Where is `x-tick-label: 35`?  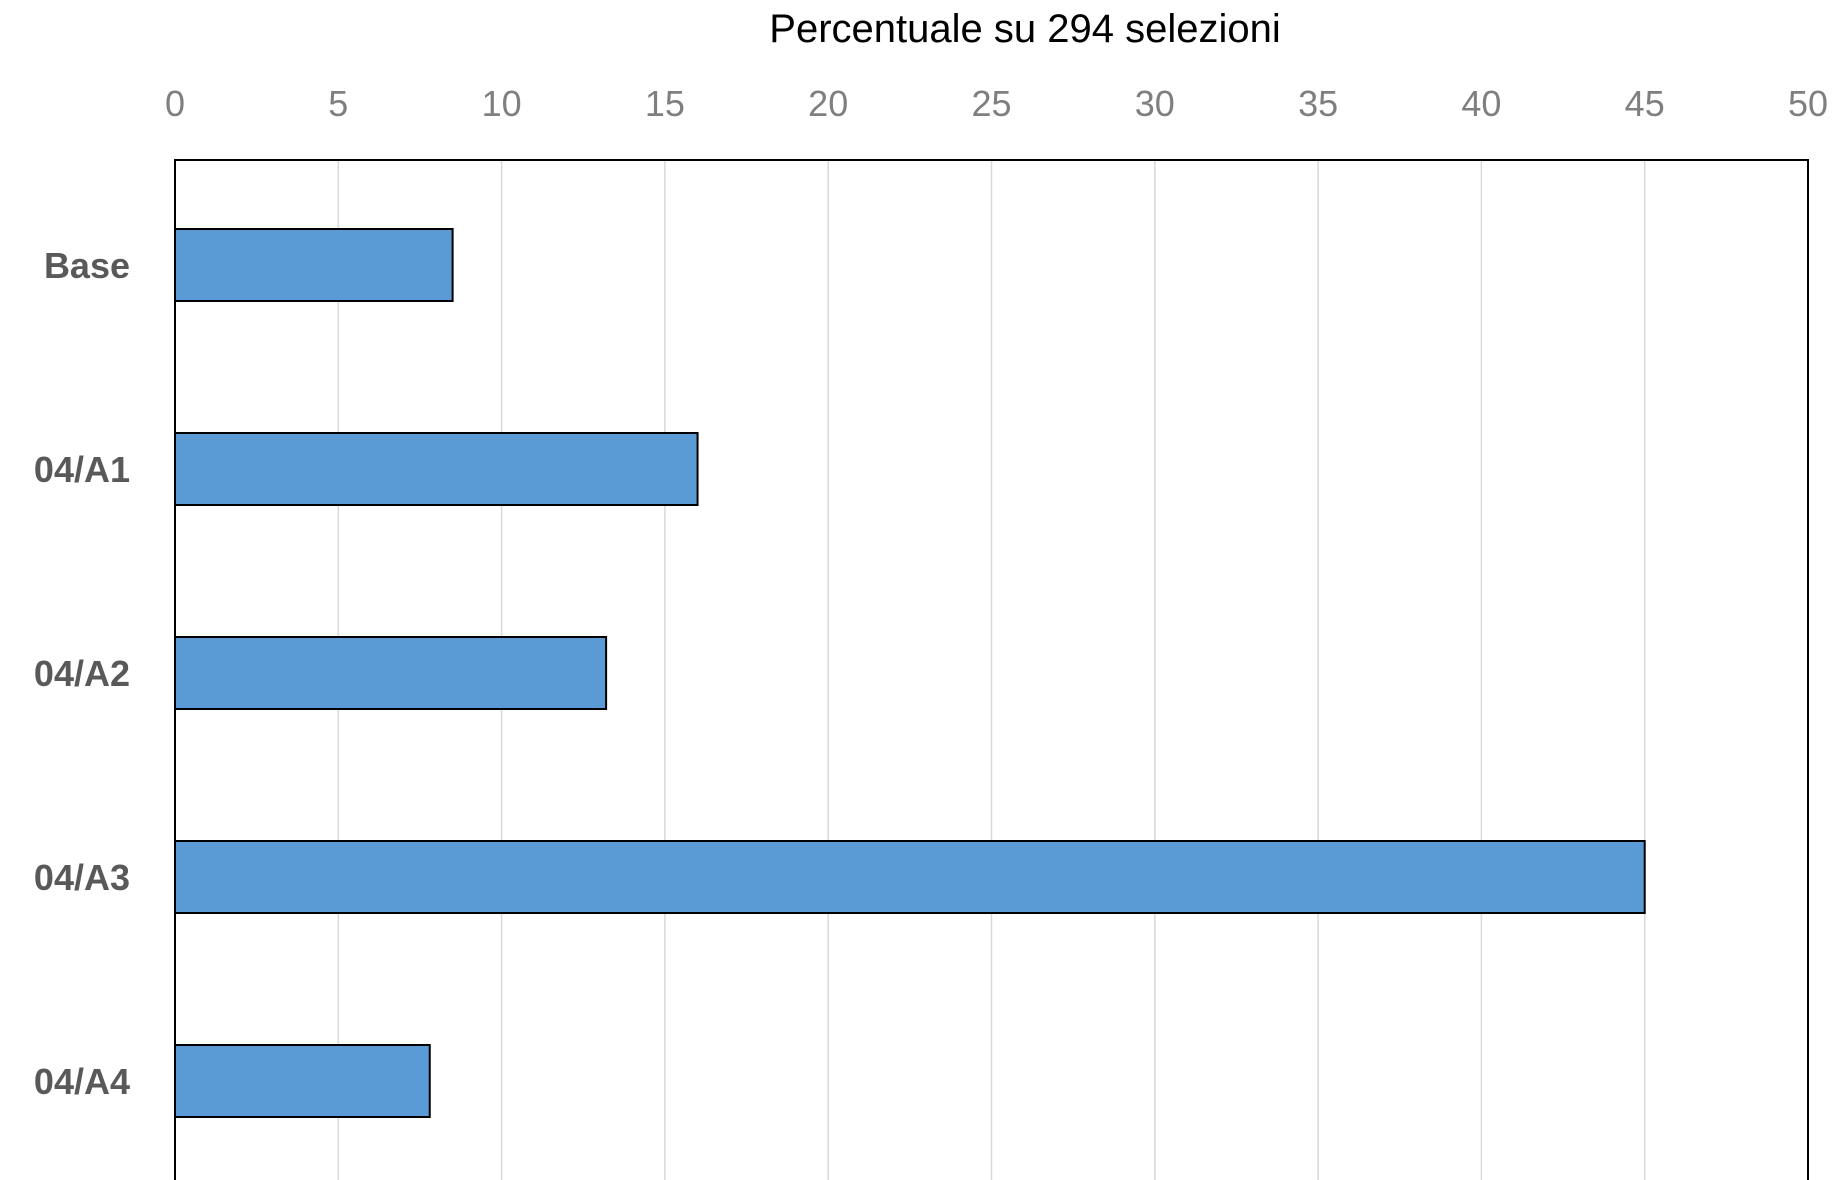 x-tick-label: 35 is located at coordinates (1318, 103).